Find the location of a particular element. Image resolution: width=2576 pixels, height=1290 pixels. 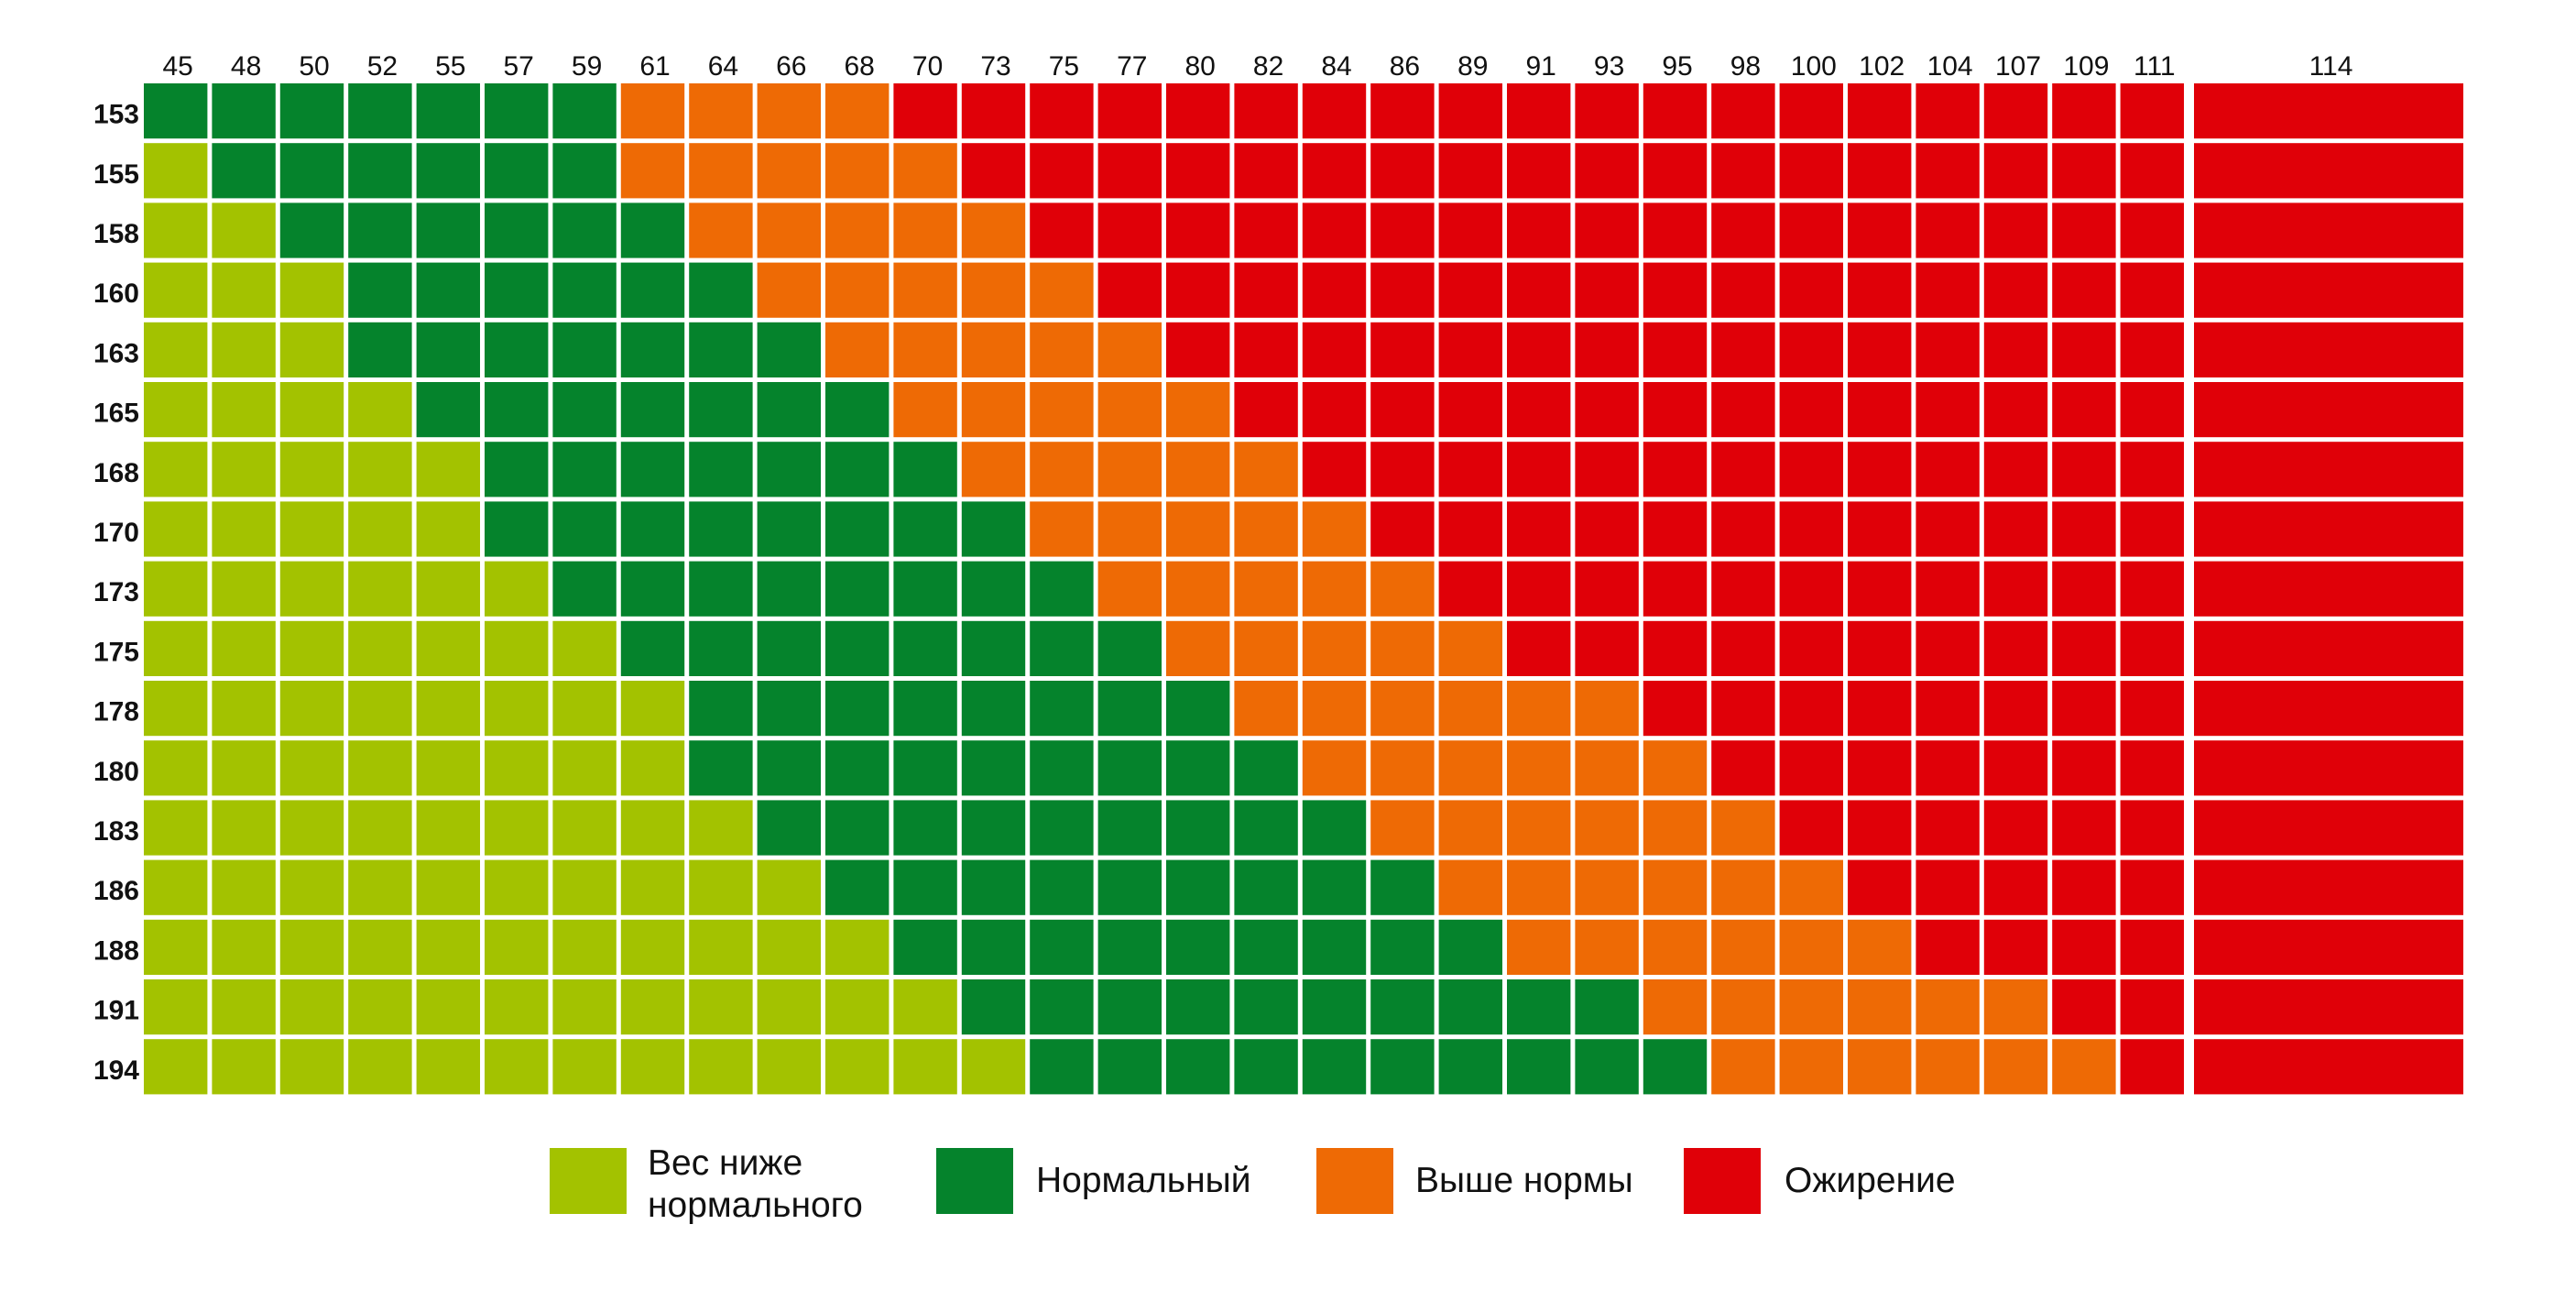

height-tick-label: 173 is located at coordinates (116, 592).